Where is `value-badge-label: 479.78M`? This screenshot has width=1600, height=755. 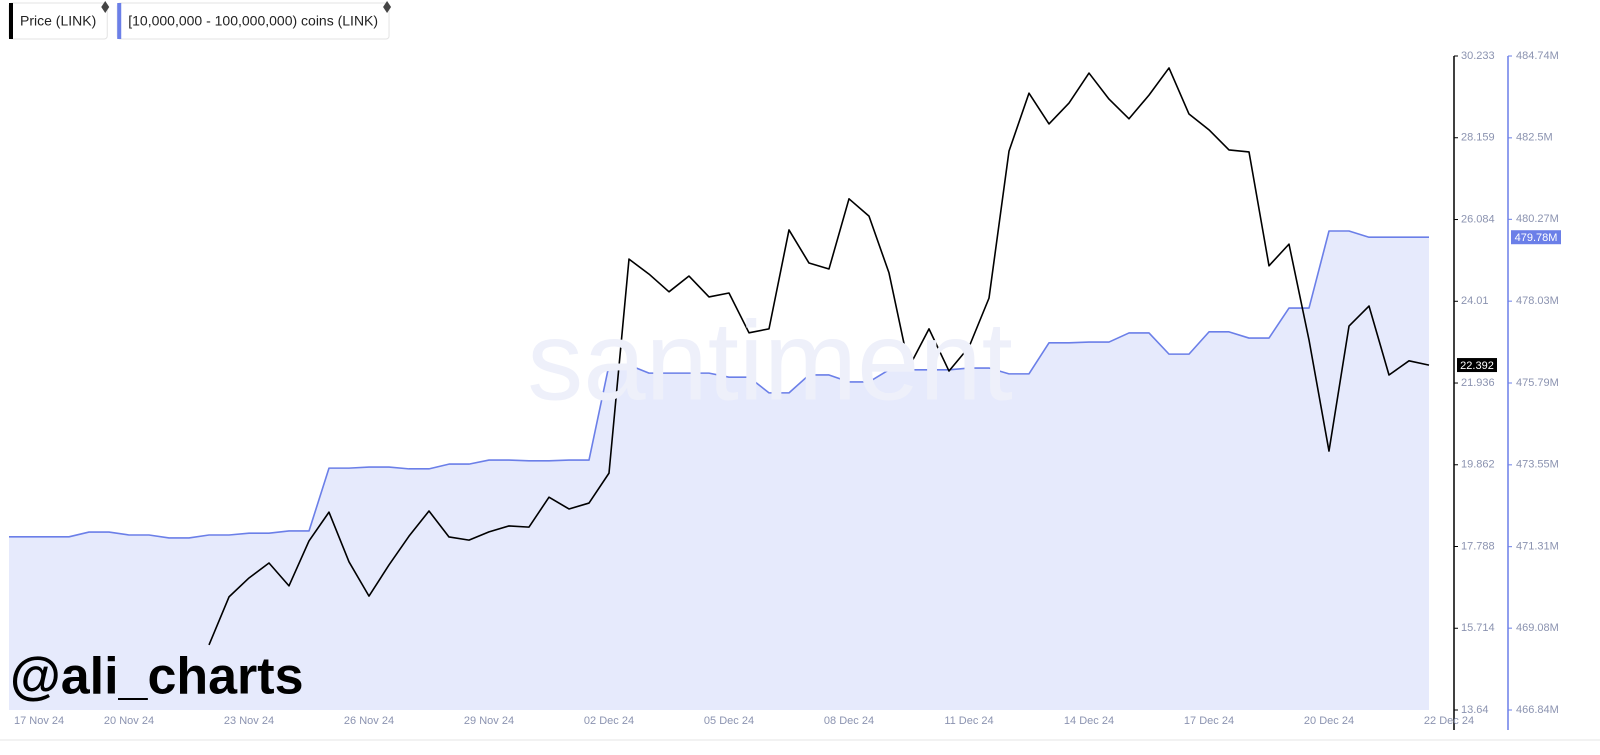
value-badge-label: 479.78M is located at coordinates (1536, 238).